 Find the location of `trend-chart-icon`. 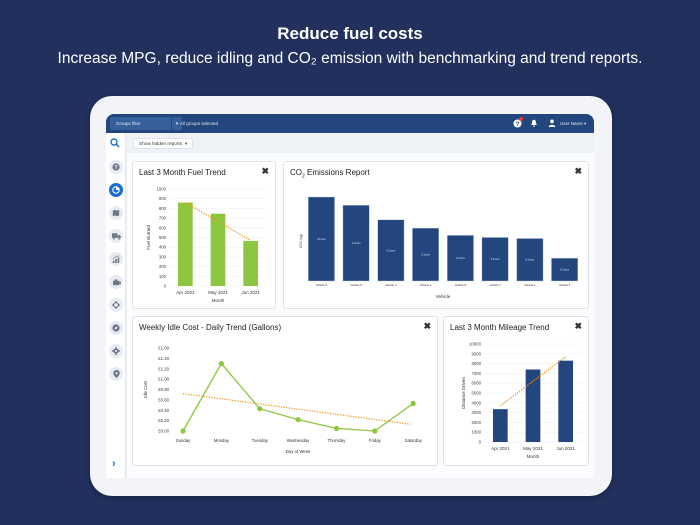

trend-chart-icon is located at coordinates (116, 259).